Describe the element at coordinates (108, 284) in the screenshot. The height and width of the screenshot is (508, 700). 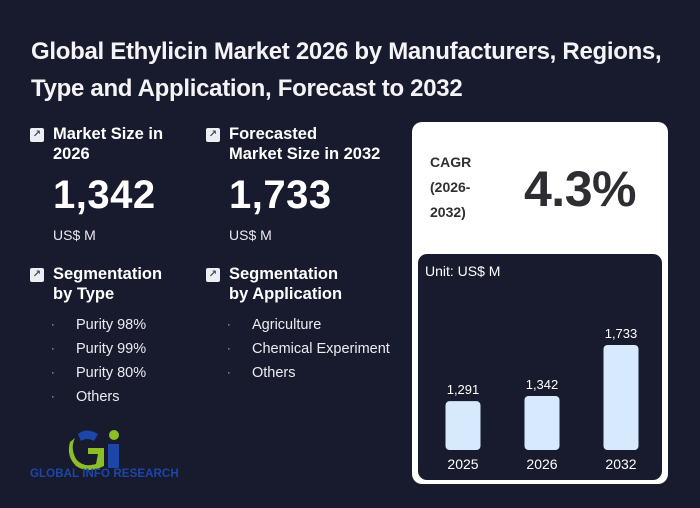
I see `segmentation-type-label: Segmentation by Type` at that location.